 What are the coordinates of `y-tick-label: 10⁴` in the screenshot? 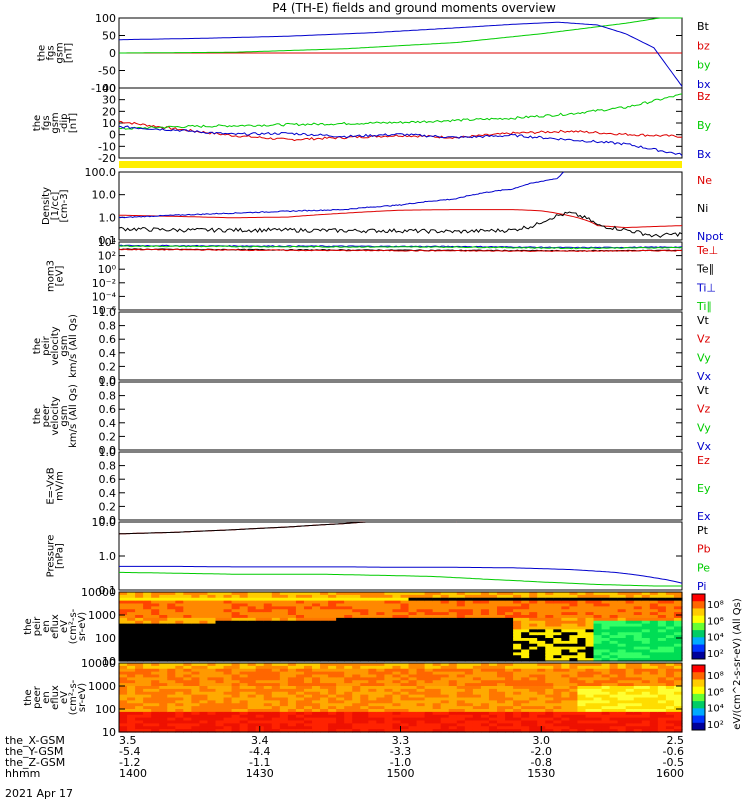 It's located at (107, 242).